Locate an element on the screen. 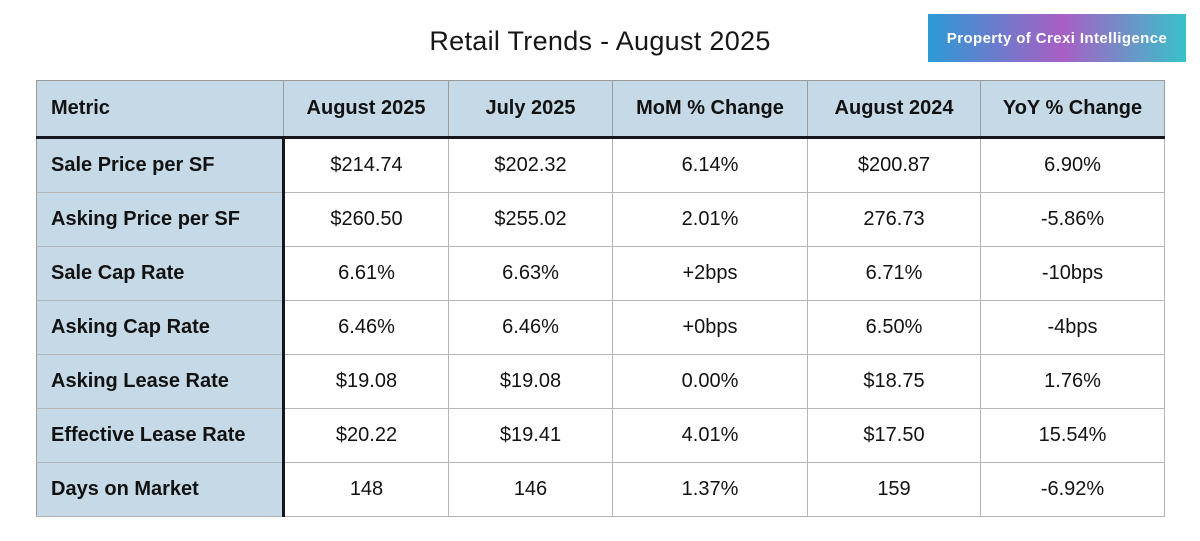 The image size is (1200, 541). table-row: Asking Cap Rate 6.46% 6.46% +0bps 6.50% -4bps is located at coordinates (600, 327).